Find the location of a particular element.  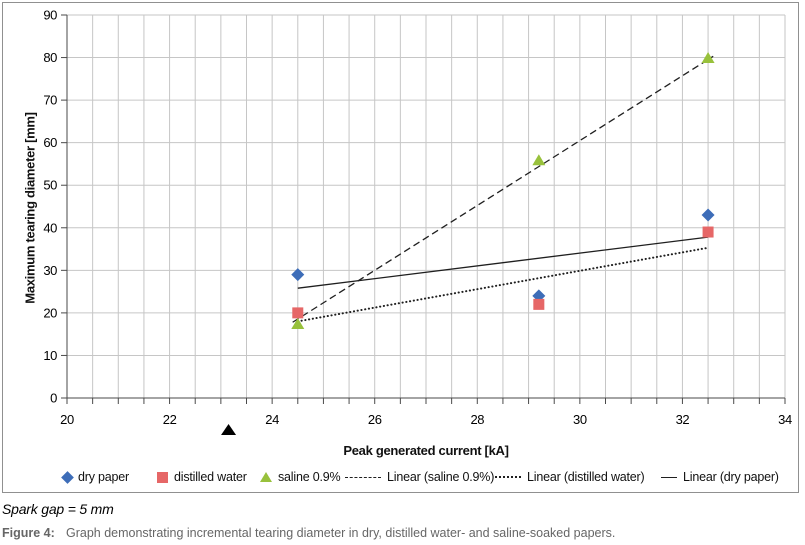

legend-item-dry-paper: dry paper is located at coordinates (95, 477).